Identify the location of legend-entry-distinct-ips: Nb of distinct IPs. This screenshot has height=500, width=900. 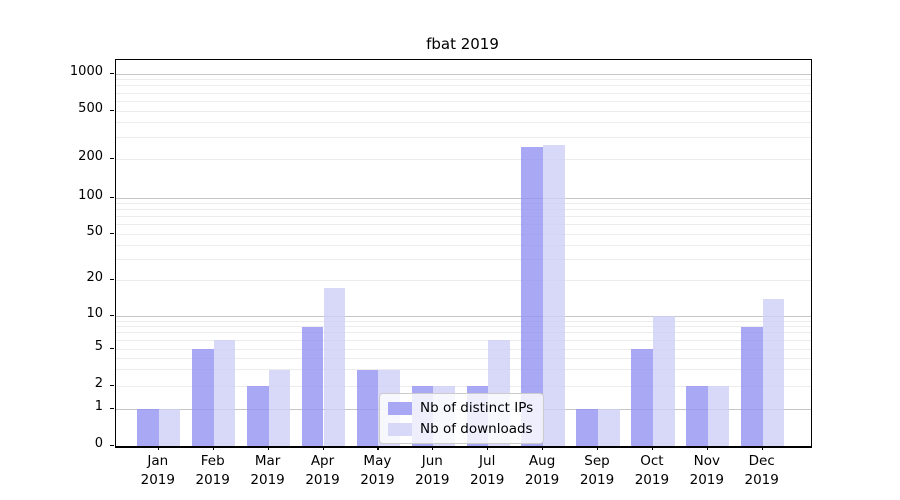
(460, 408).